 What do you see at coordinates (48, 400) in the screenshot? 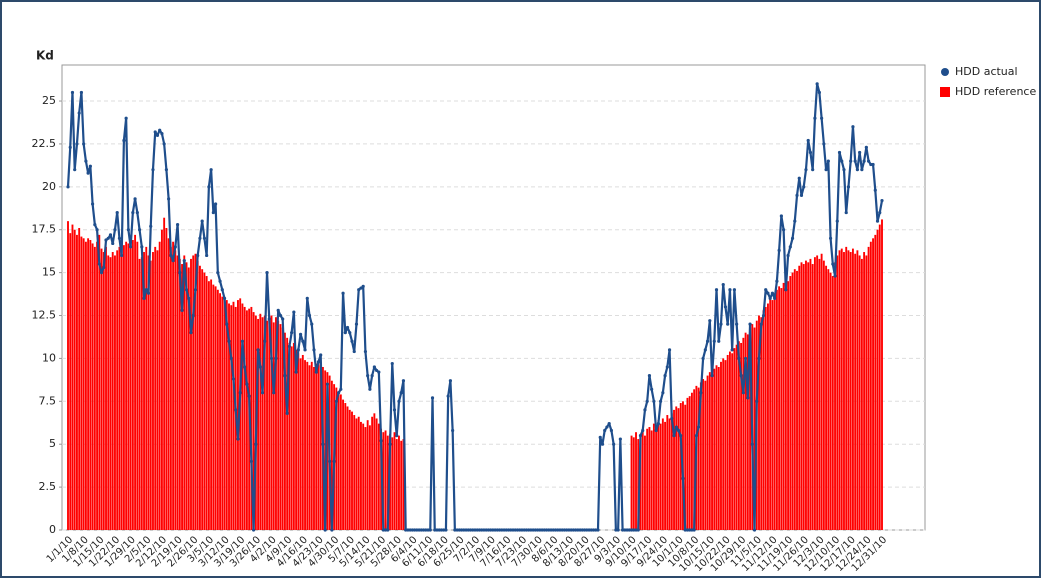
I see `y-tick-label: 7.5` at bounding box center [48, 400].